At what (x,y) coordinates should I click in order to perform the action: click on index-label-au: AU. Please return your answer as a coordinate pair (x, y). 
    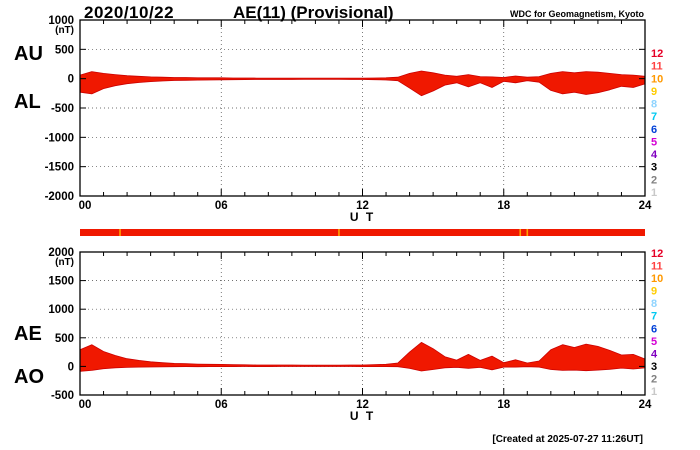
    Looking at the image, I should click on (28, 54).